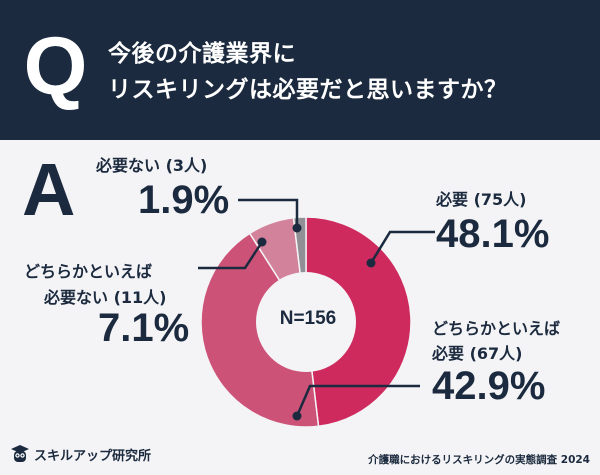 This screenshot has height=475, width=600. What do you see at coordinates (184, 200) in the screenshot?
I see `label-unnecessary-percent: 1.9%` at bounding box center [184, 200].